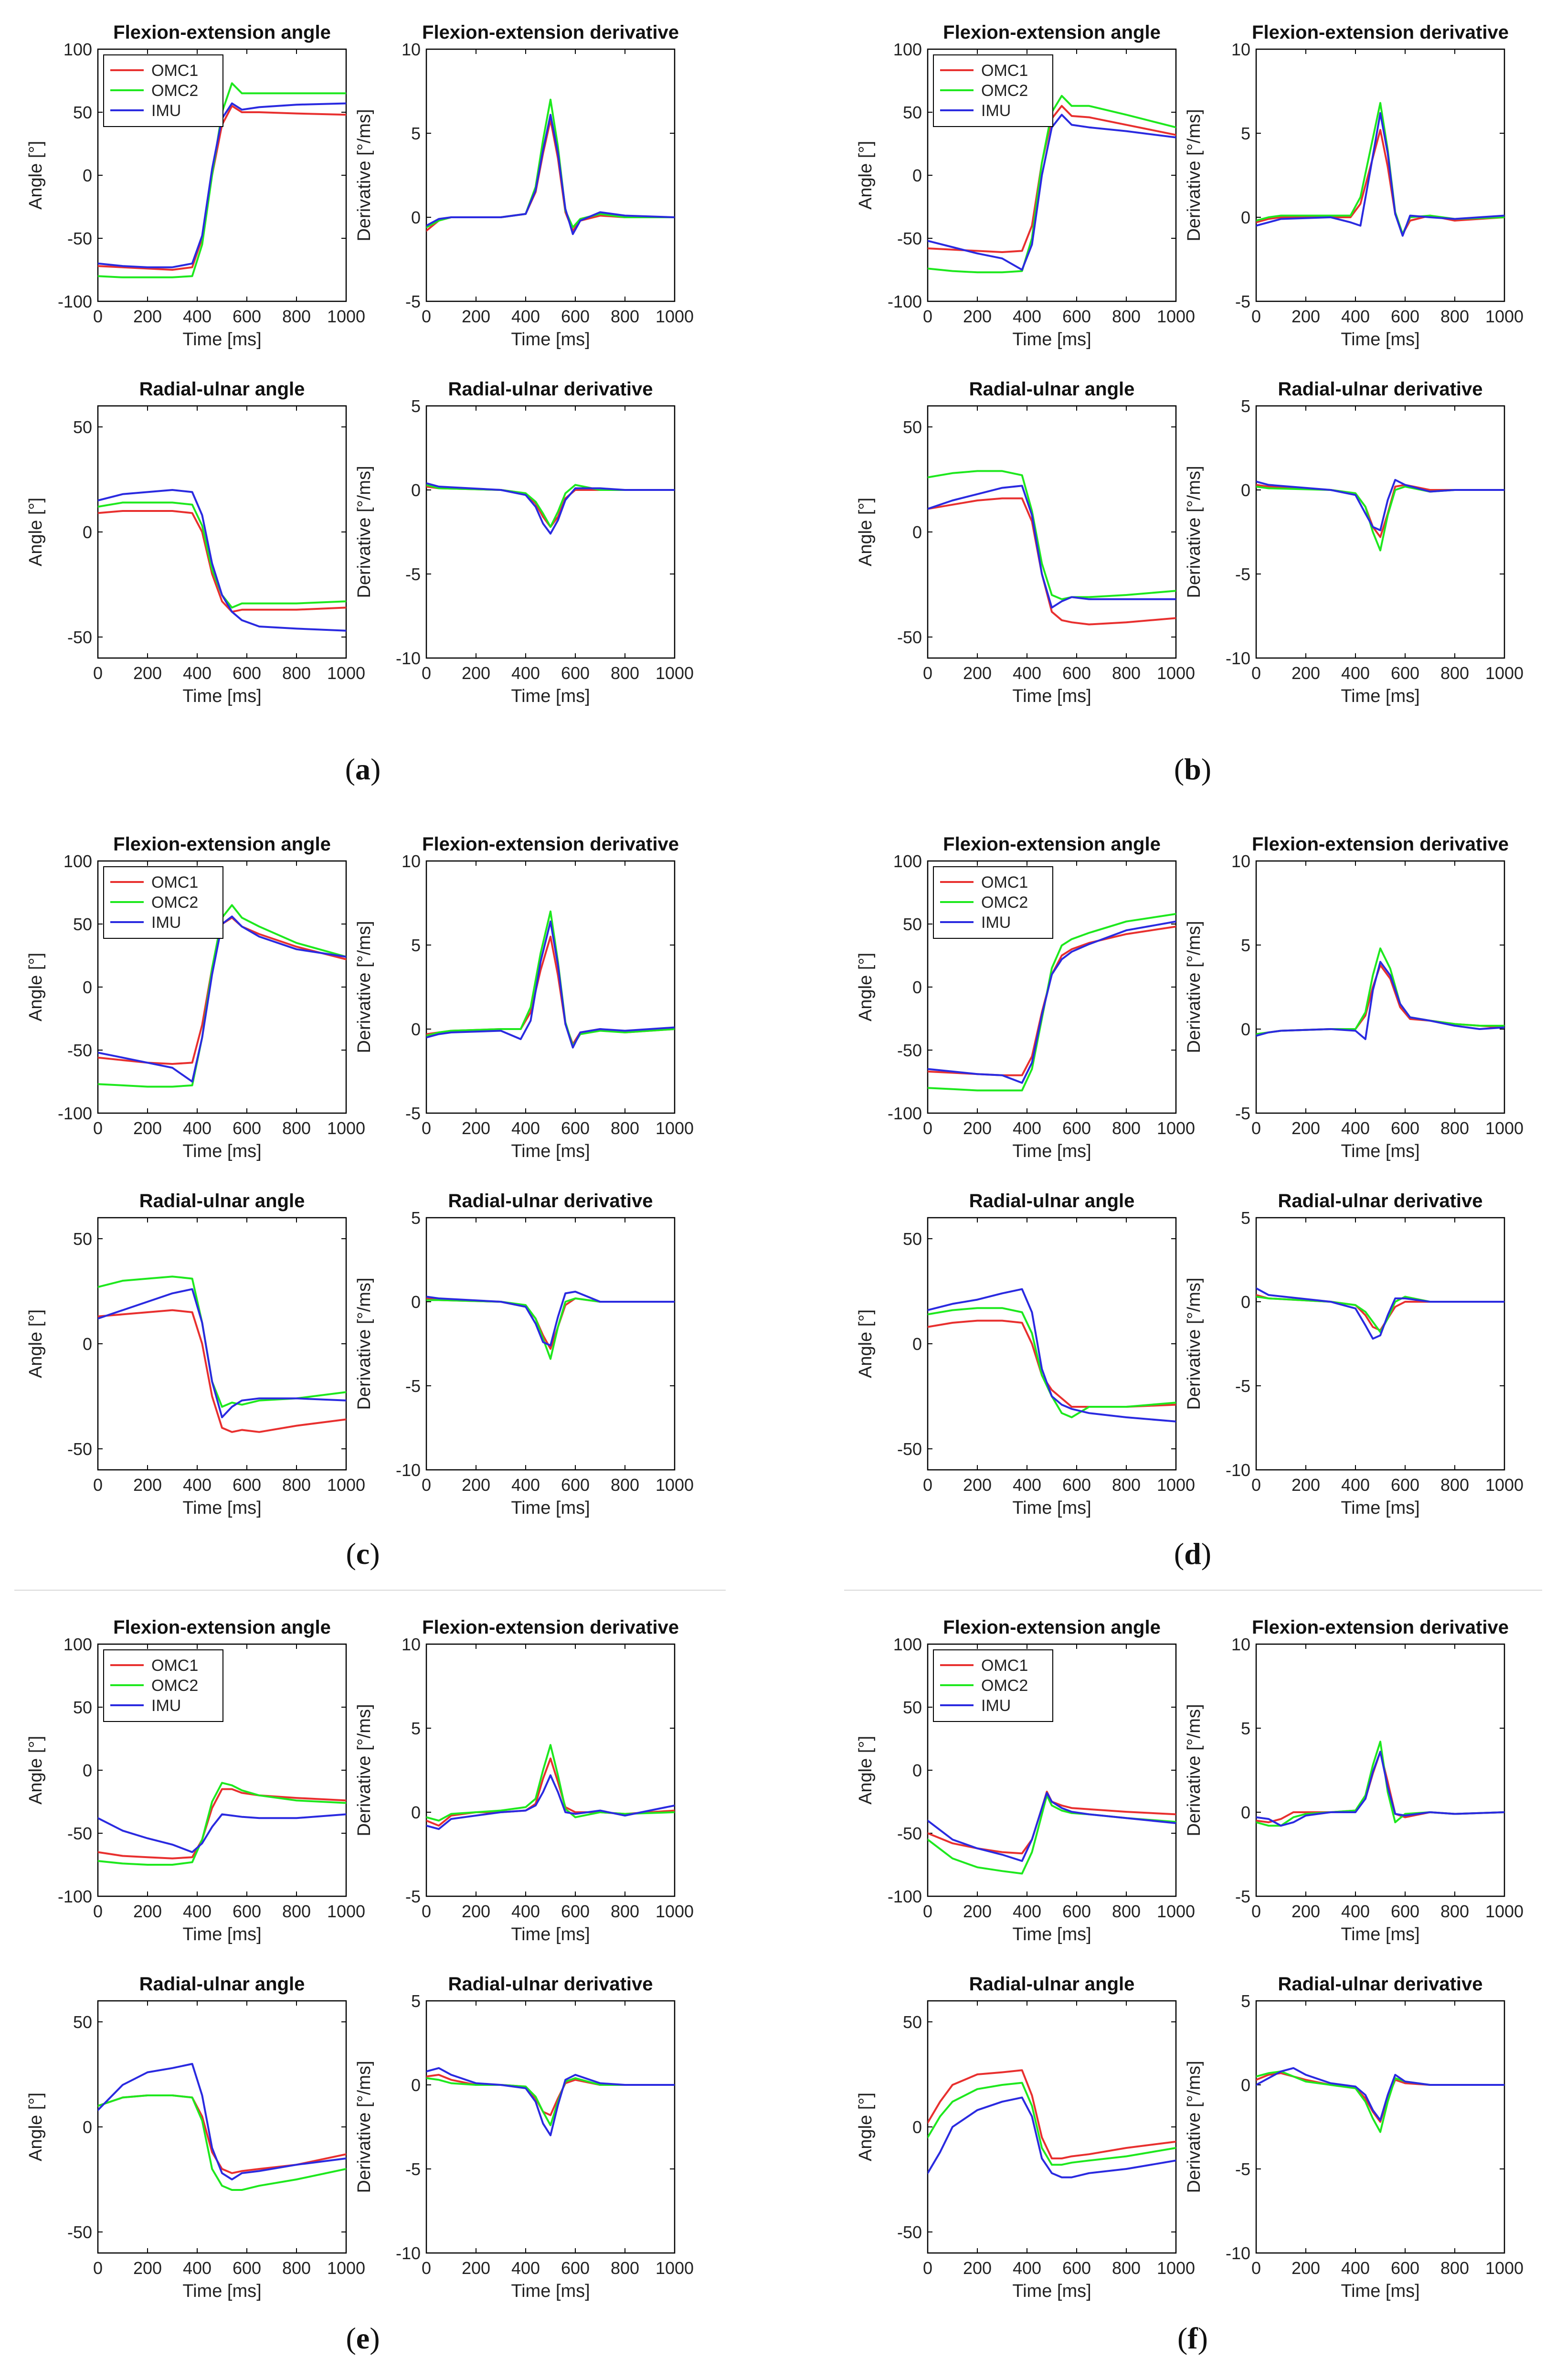  What do you see at coordinates (362, 769) in the screenshot?
I see `panel-letter: a` at bounding box center [362, 769].